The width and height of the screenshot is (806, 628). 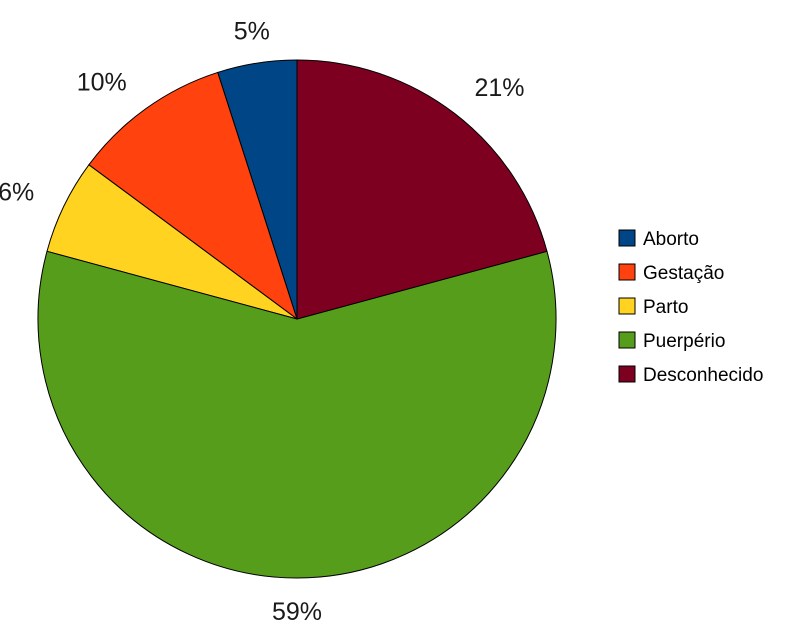 I want to click on legend-swatch-gestação, so click(x=627, y=272).